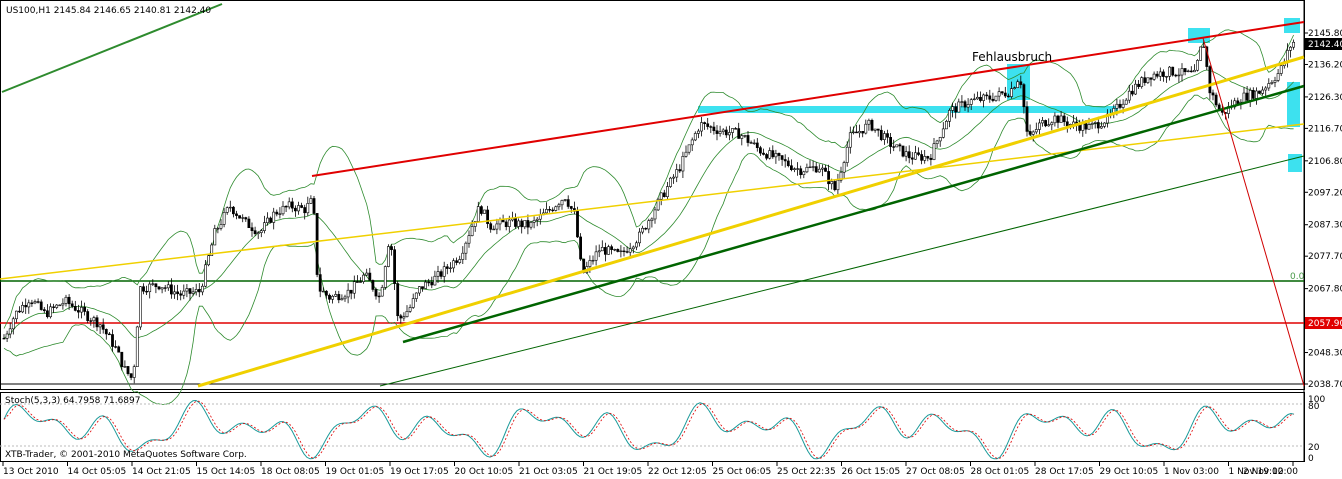 This screenshot has width=1342, height=479. I want to click on price-tick-label: 2116.70, so click(1325, 129).